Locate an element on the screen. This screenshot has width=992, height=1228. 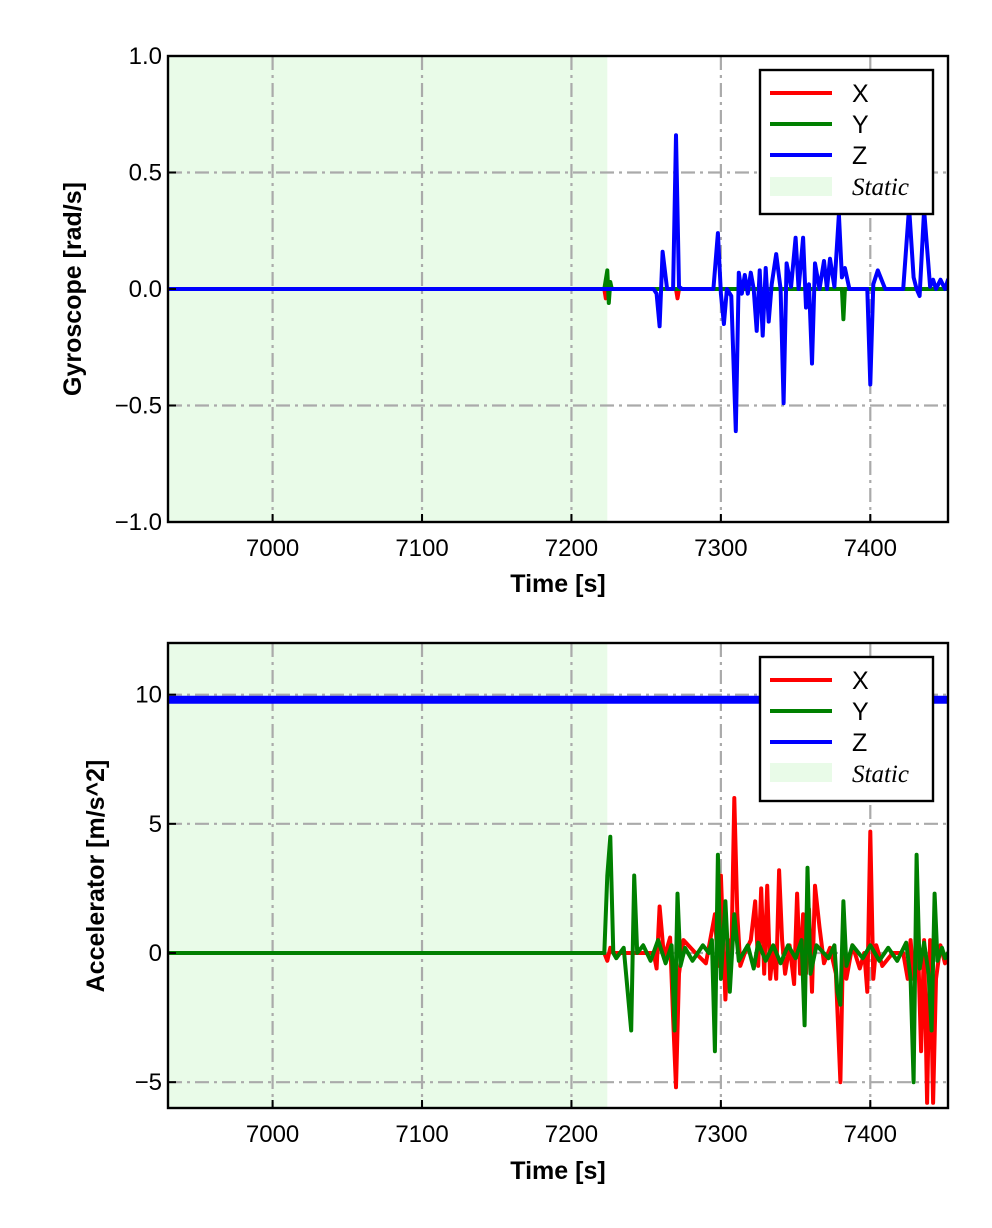
y-axis-label: Accelerator [m/s^2] is located at coordinates (96, 876).